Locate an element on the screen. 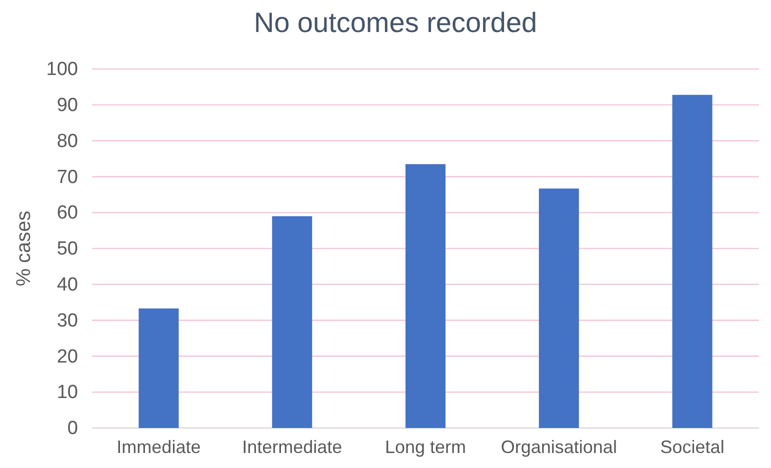  x-tick-label: Immediate is located at coordinates (158, 446).